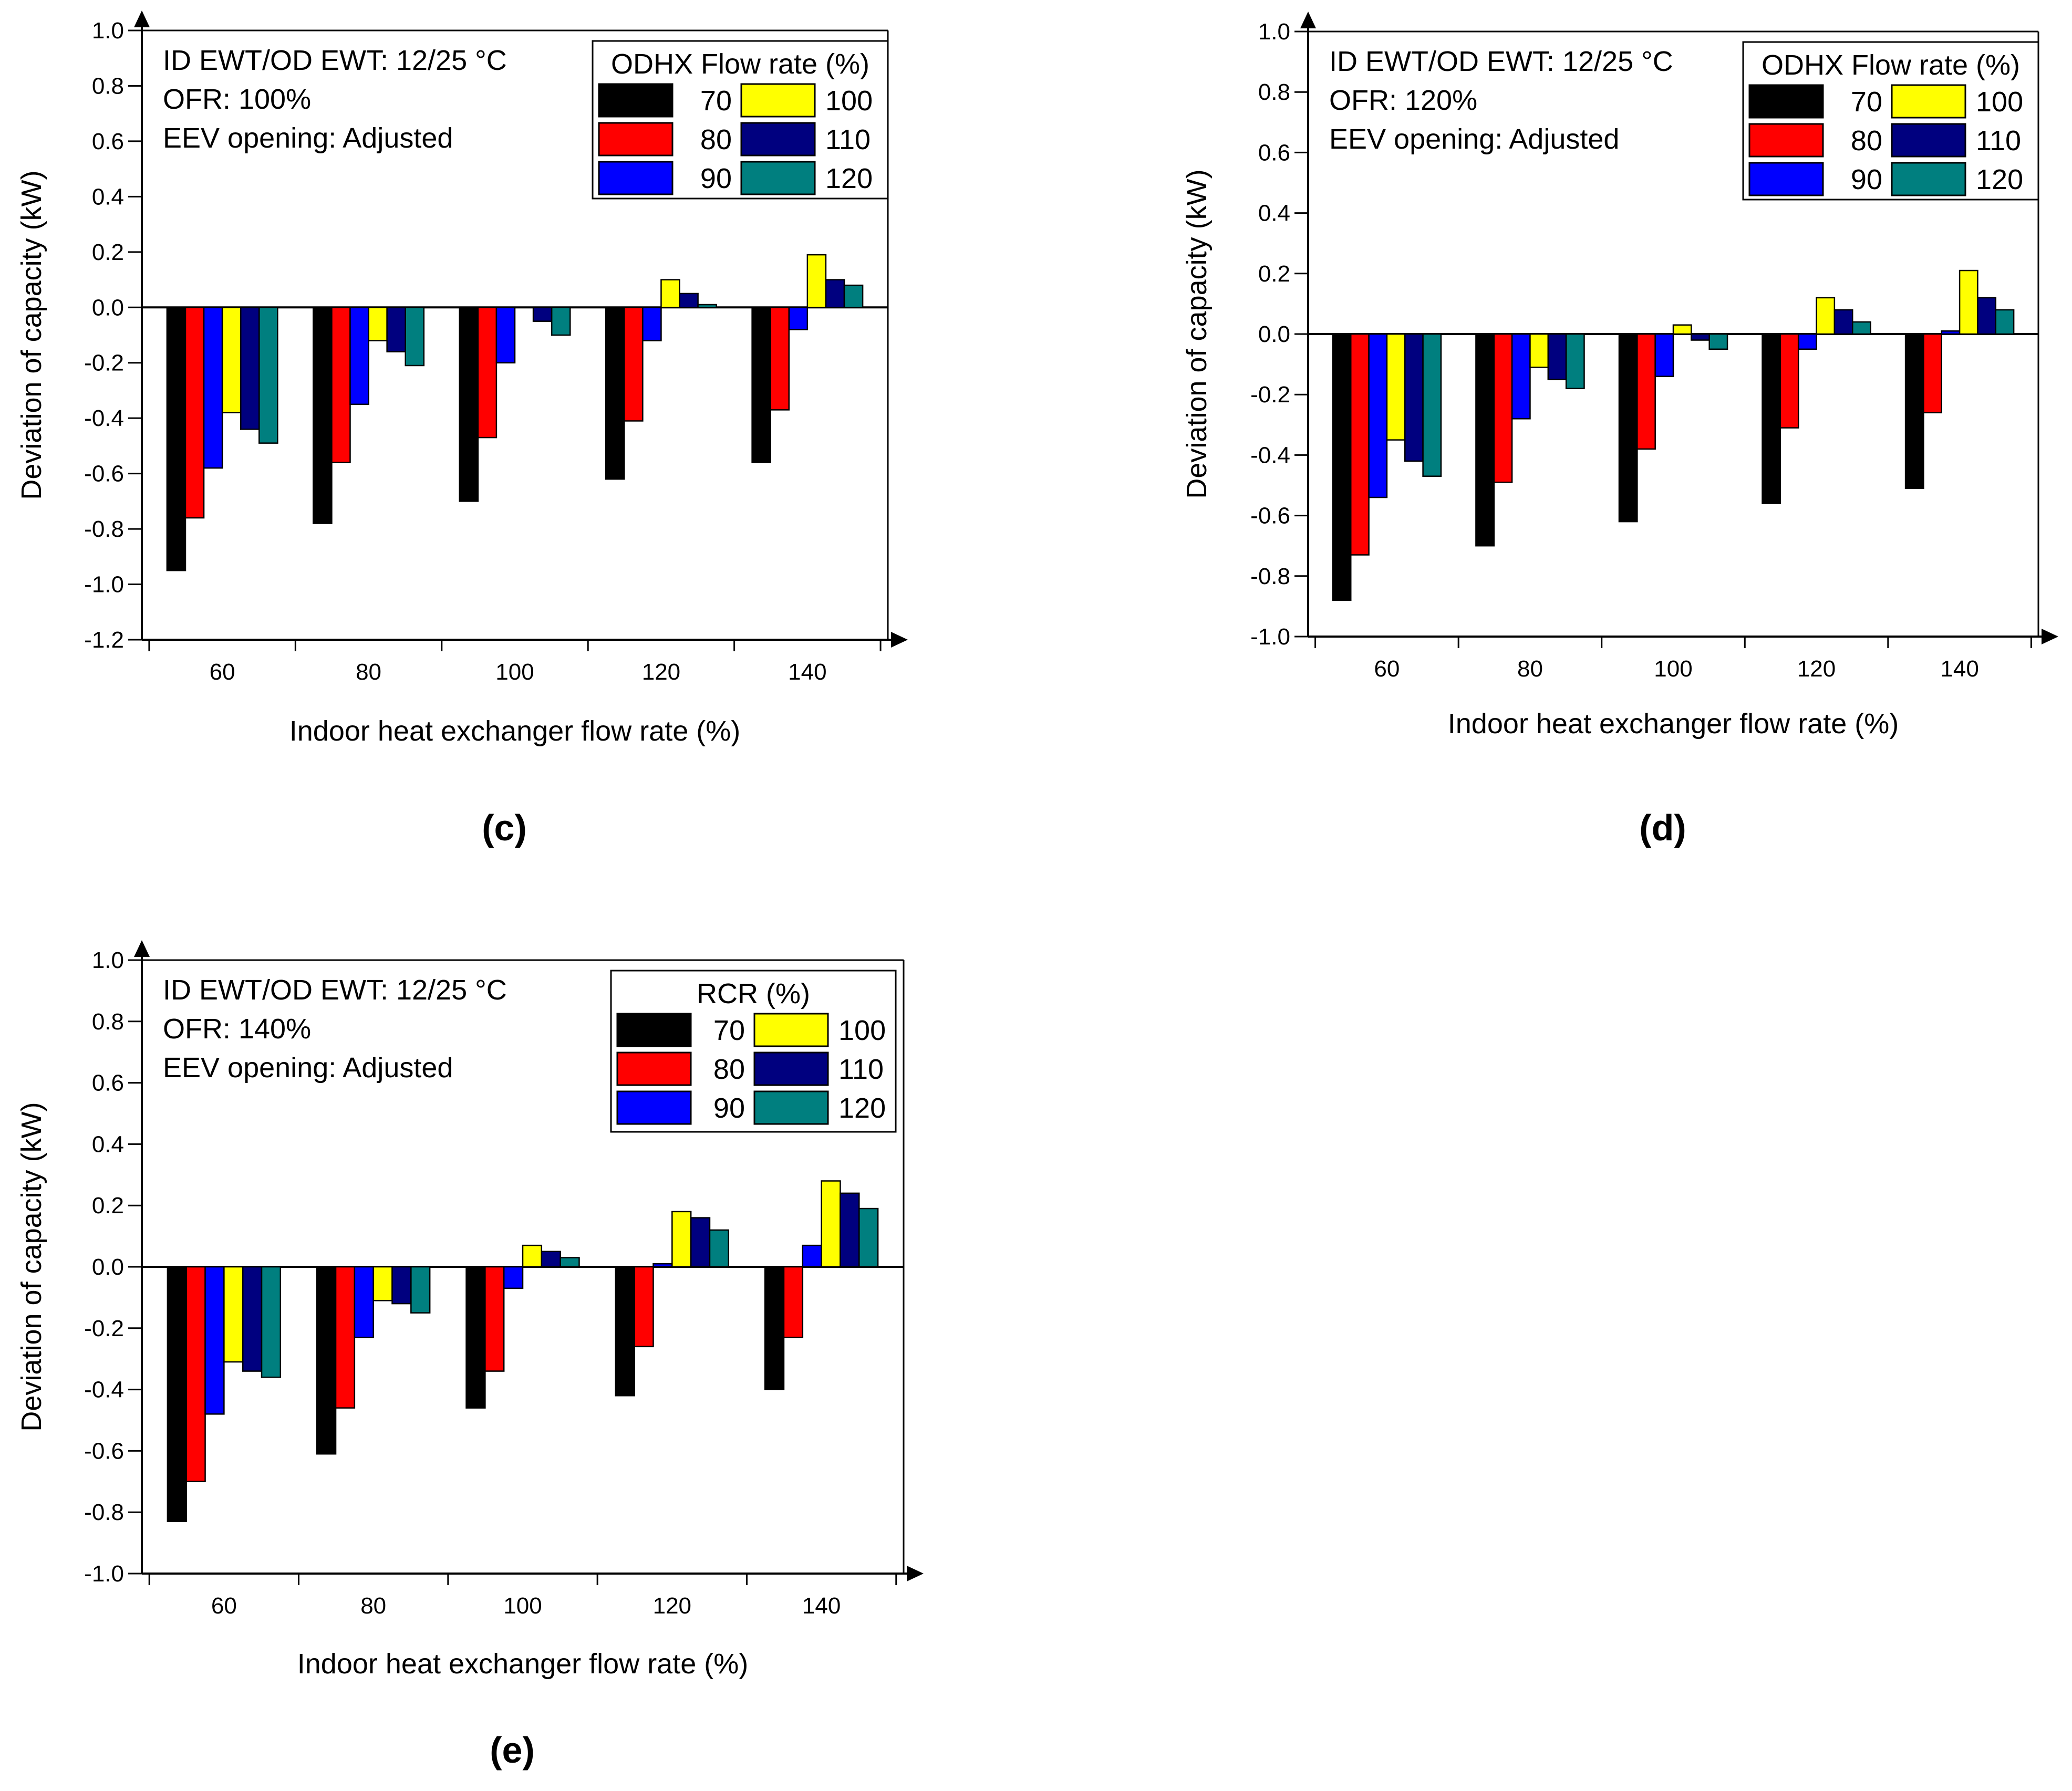 The image size is (2072, 1791). I want to click on x-axis-arrow, so click(2050, 636).